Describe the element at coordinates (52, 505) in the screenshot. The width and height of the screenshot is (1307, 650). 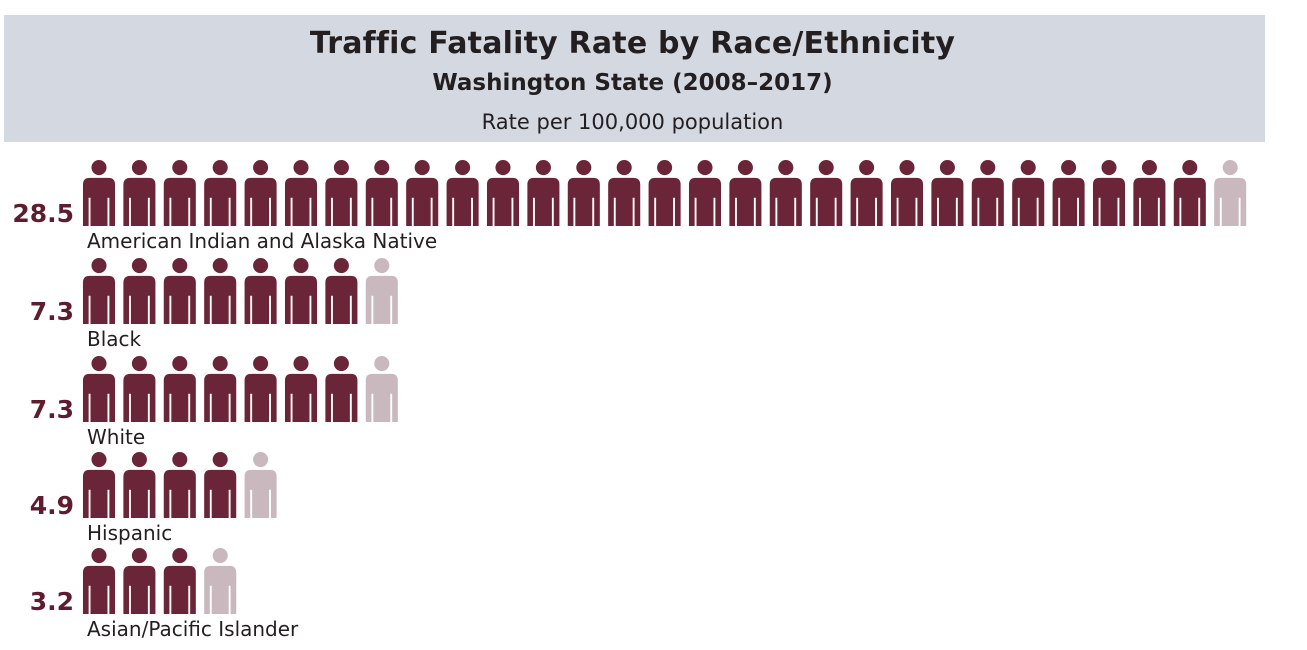
I see `value-label: 4.9` at that location.